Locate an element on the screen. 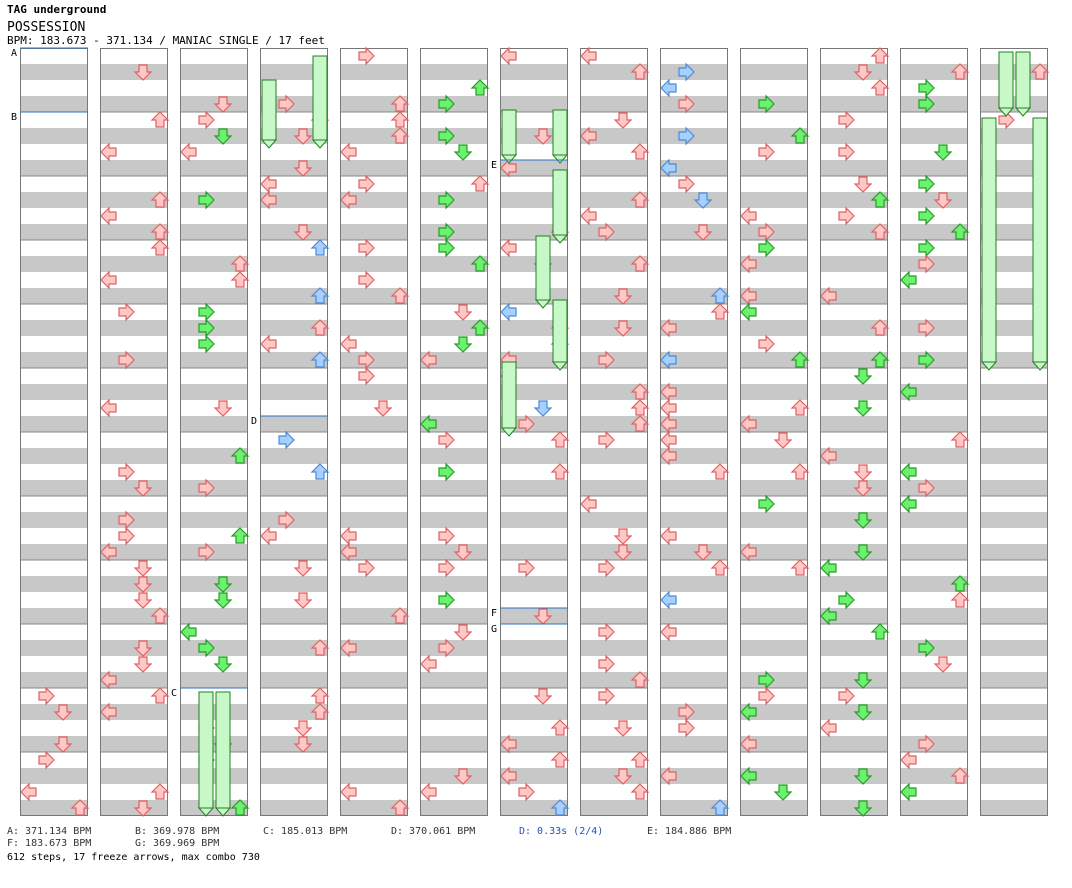  bpm-legend-a: A: 371.134 BPM is located at coordinates (49, 831).